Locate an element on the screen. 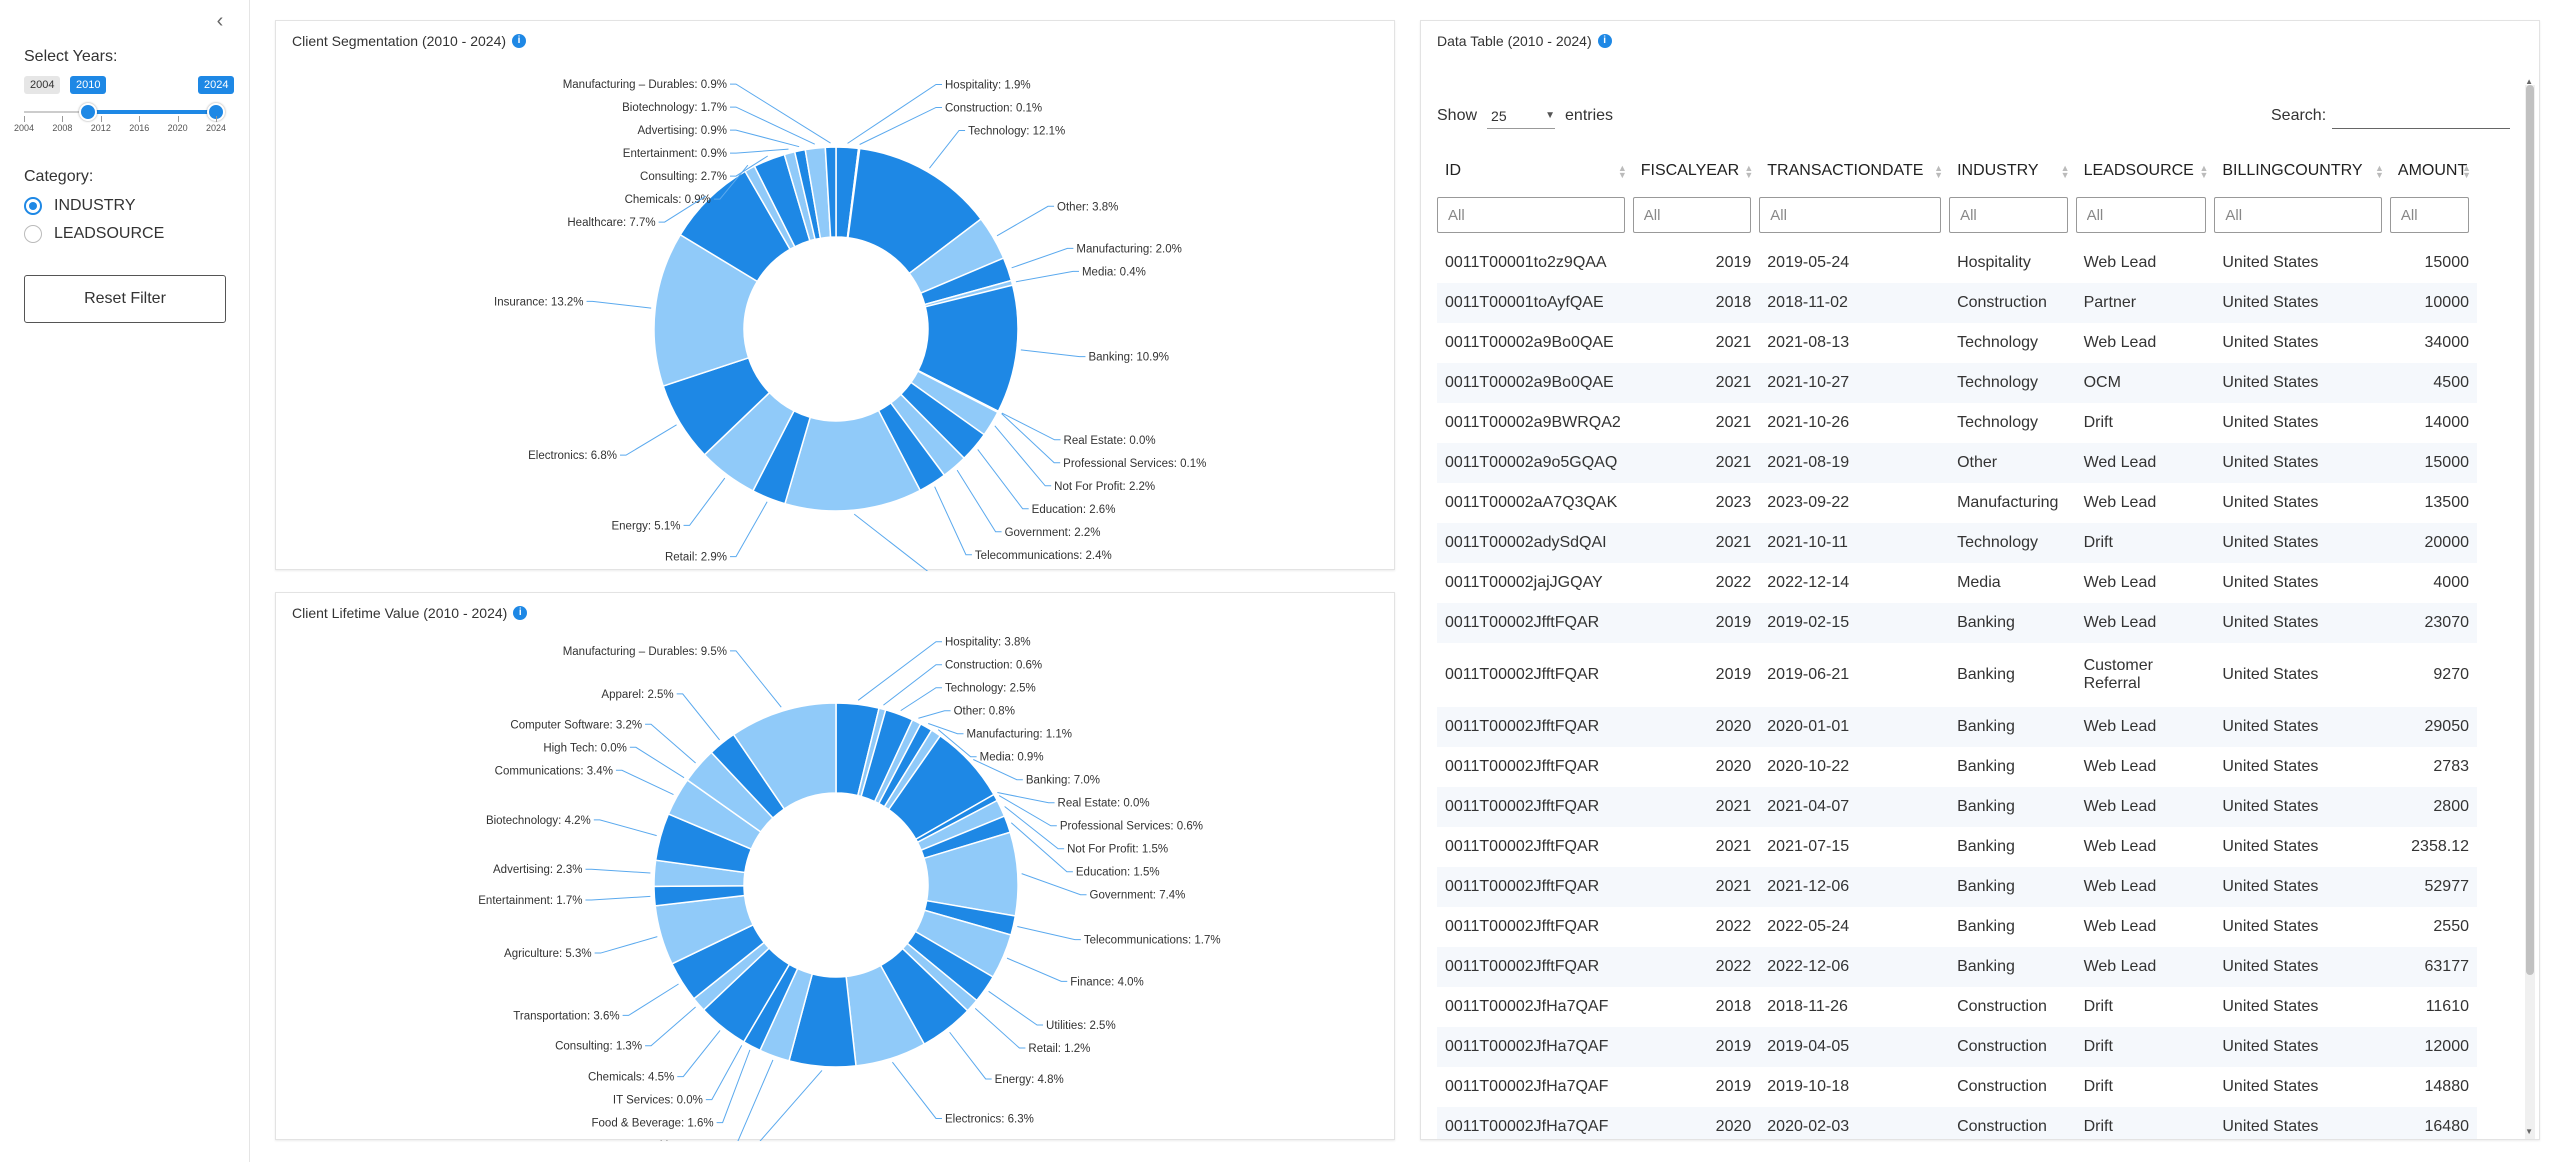  slice-label: Media: 0.4% is located at coordinates (1114, 272).